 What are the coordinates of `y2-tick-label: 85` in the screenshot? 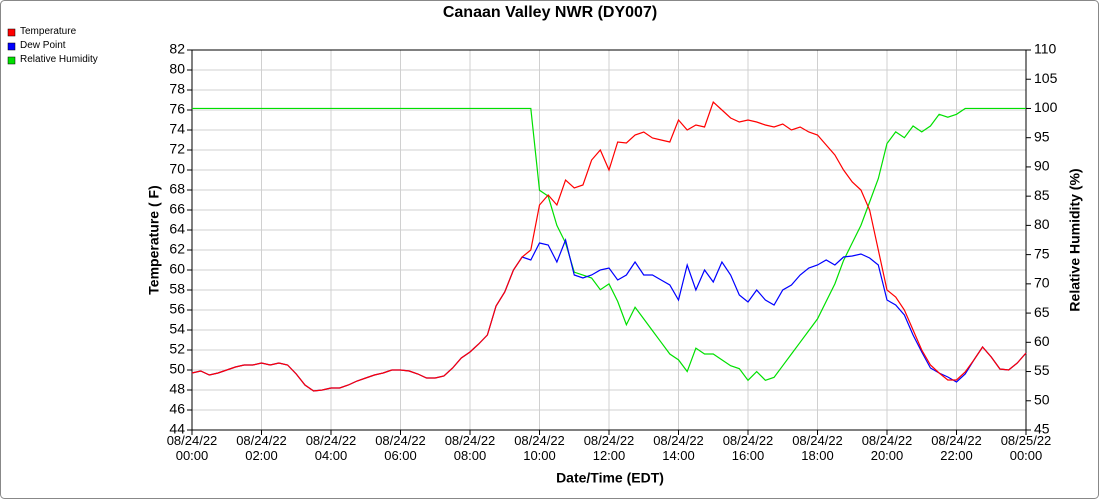 It's located at (1042, 195).